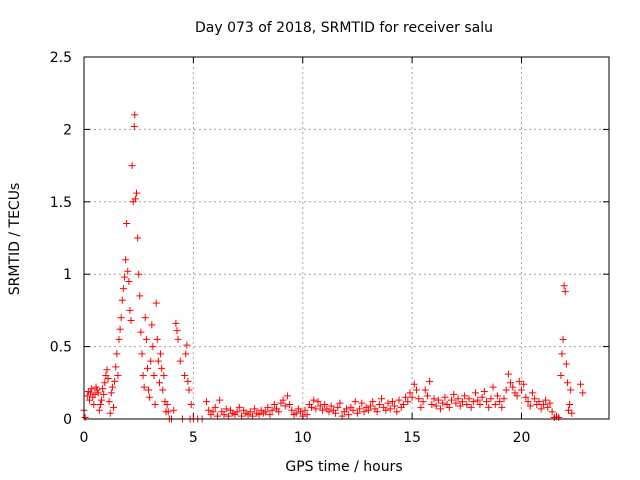 The height and width of the screenshot is (480, 640). Describe the element at coordinates (303, 438) in the screenshot. I see `x-tick-label: 10` at that location.